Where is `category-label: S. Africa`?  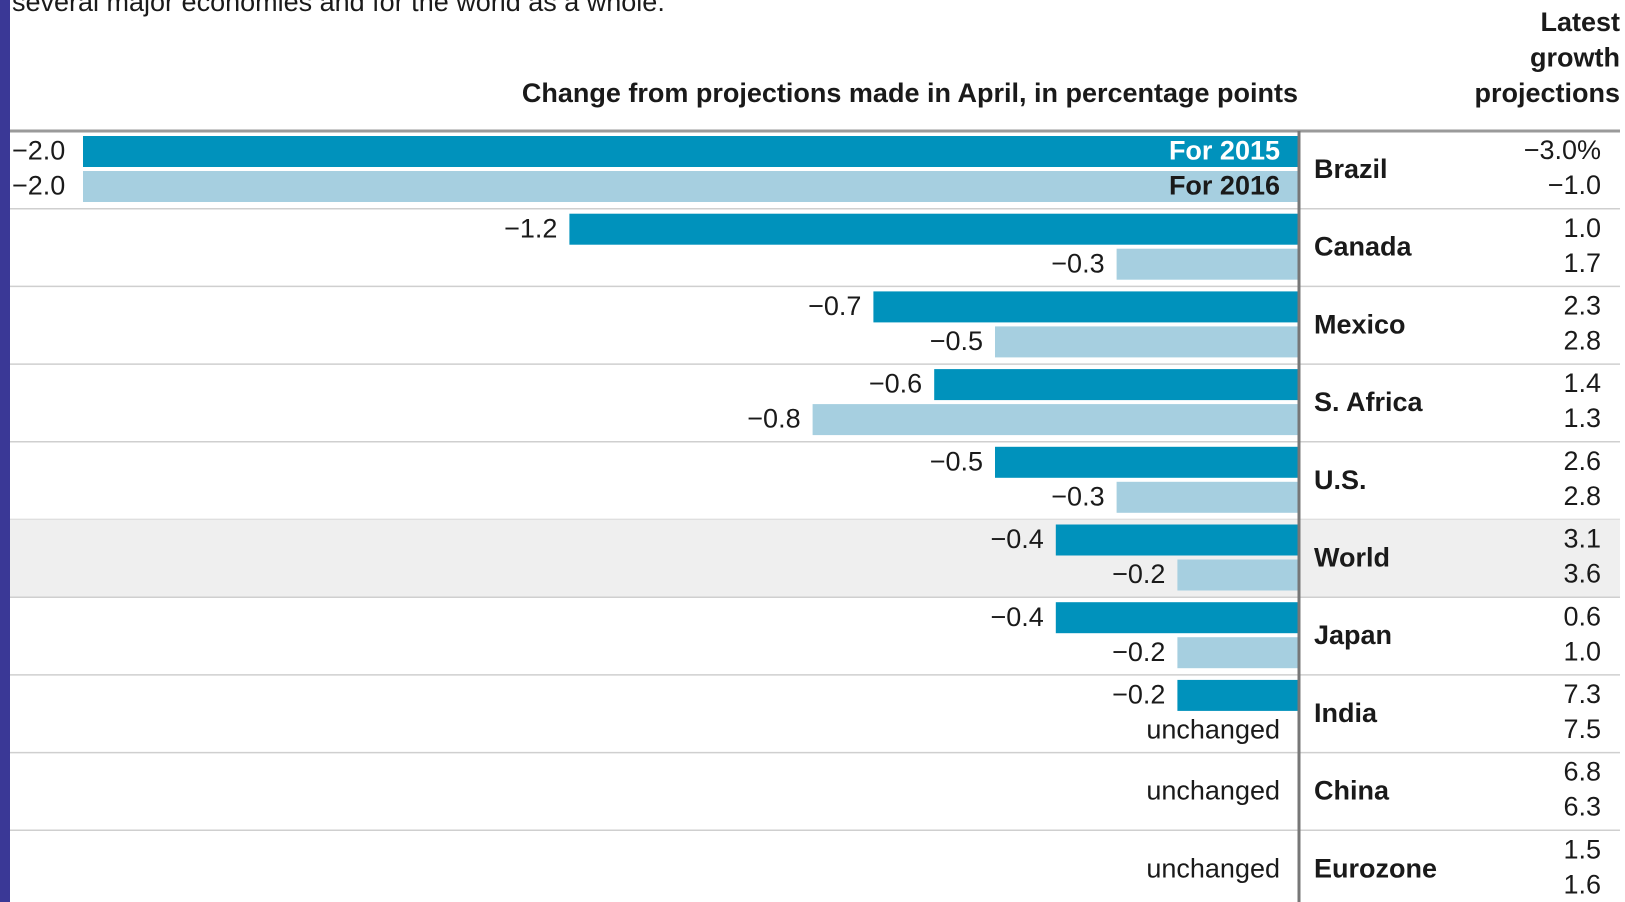 category-label: S. Africa is located at coordinates (1369, 402).